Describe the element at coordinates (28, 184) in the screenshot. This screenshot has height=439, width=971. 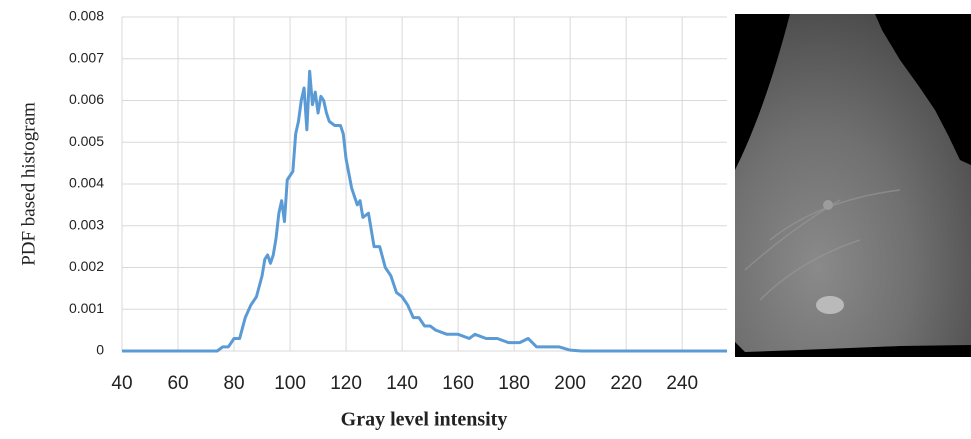
I see `y-axis-title: PDF based histogram` at that location.